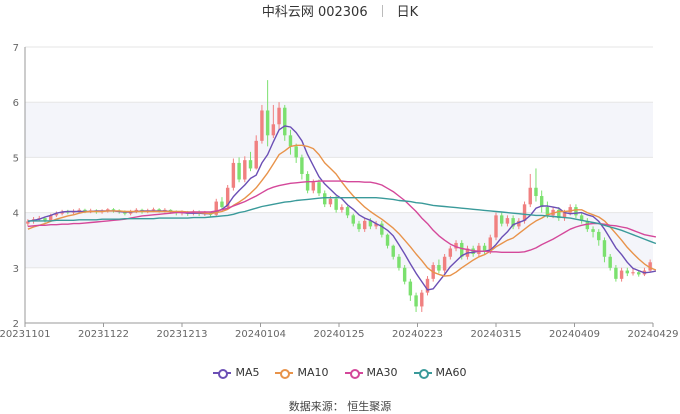 The height and width of the screenshot is (414, 680). Describe the element at coordinates (284, 373) in the screenshot. I see `legend-swatch-ma10` at that location.